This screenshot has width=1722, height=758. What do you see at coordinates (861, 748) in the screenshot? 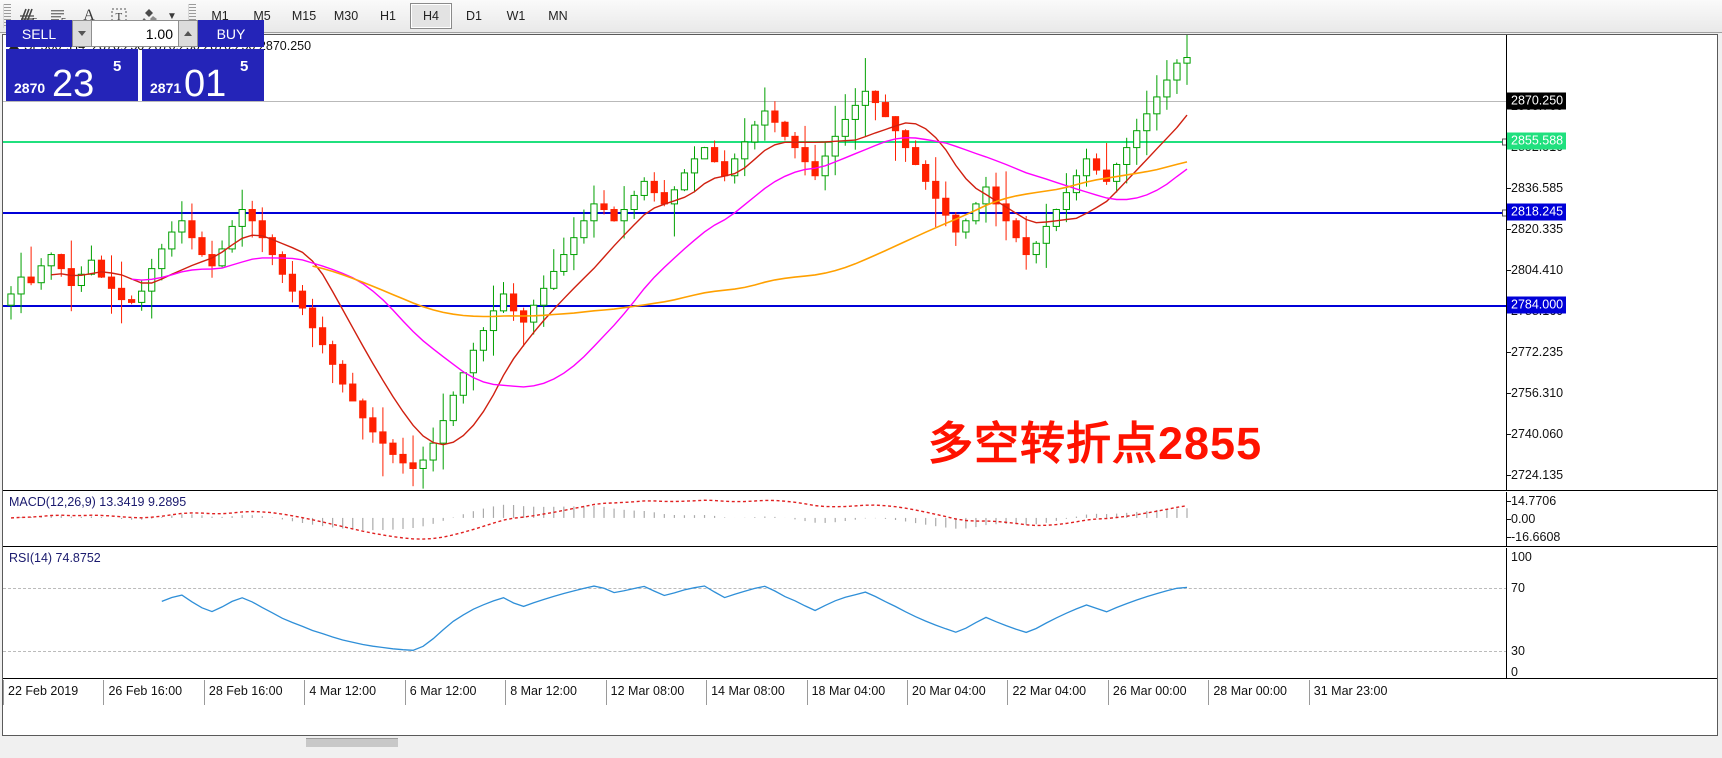
I see `status-bar` at bounding box center [861, 748].